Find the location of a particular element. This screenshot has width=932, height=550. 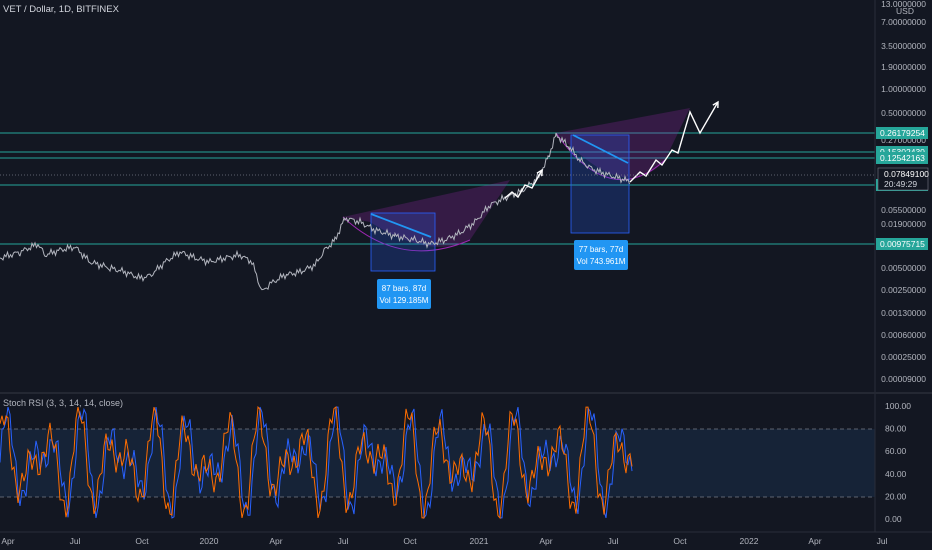

time-tick-label: 2022 is located at coordinates (749, 541).